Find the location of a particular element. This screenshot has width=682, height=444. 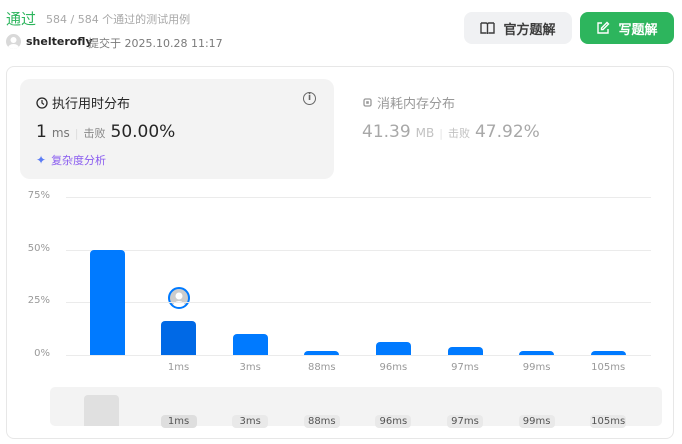

bar-1ms is located at coordinates (179, 338).